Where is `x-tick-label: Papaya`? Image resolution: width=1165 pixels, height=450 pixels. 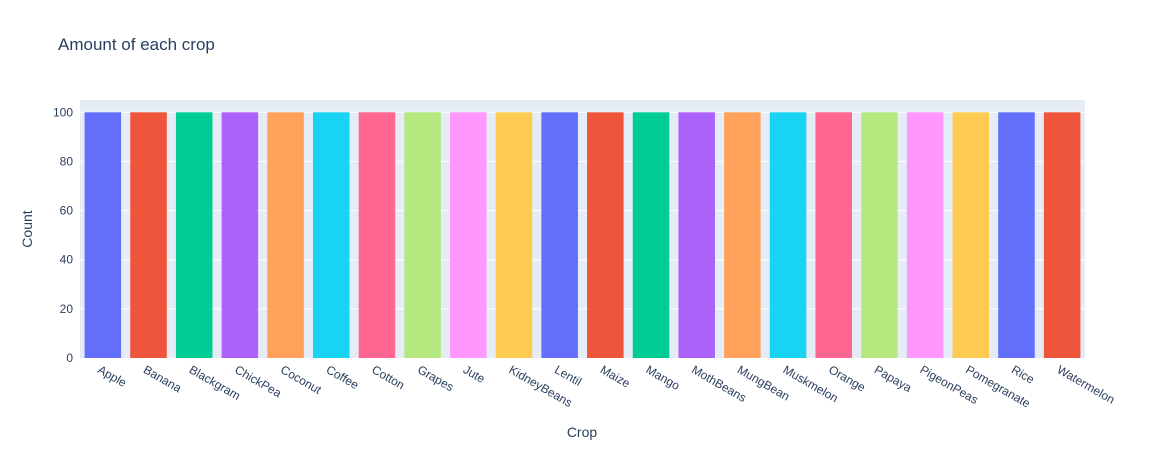 x-tick-label: Papaya is located at coordinates (893, 378).